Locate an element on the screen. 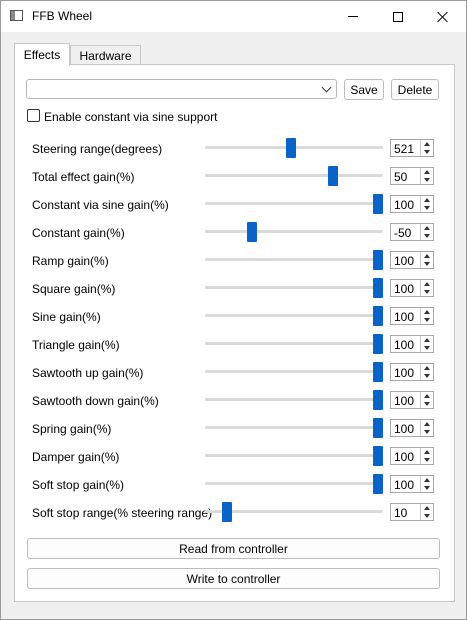  tab-hardware: Hardware is located at coordinates (105, 55).